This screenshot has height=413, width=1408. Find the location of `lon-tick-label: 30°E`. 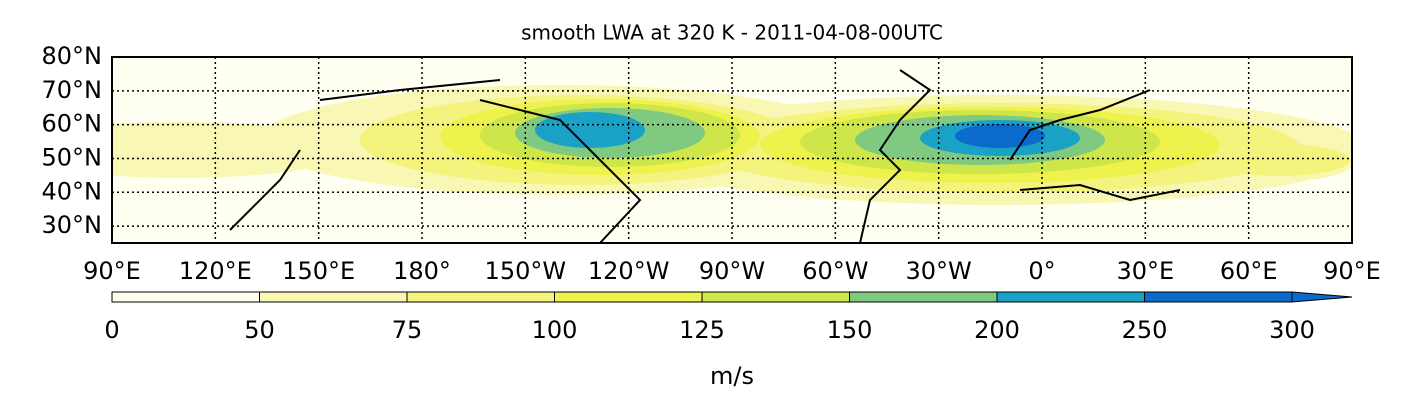

lon-tick-label: 30°E is located at coordinates (1145, 271).